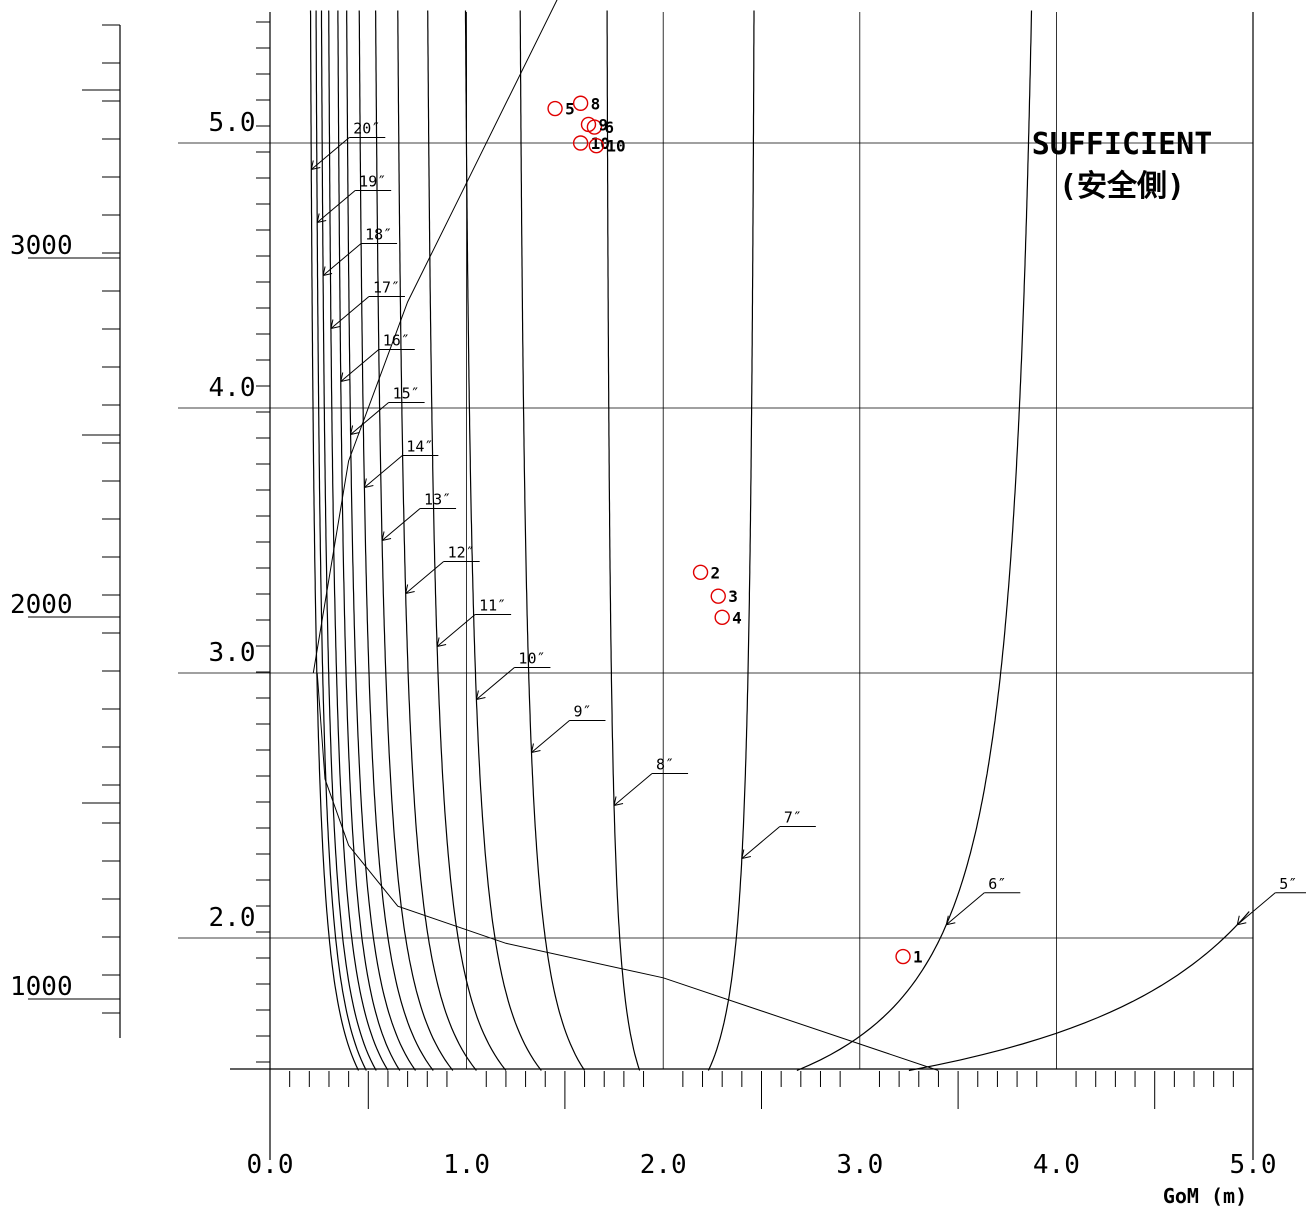 The image size is (1306, 1215). I want to click on curve-label: 18″, so click(378, 235).